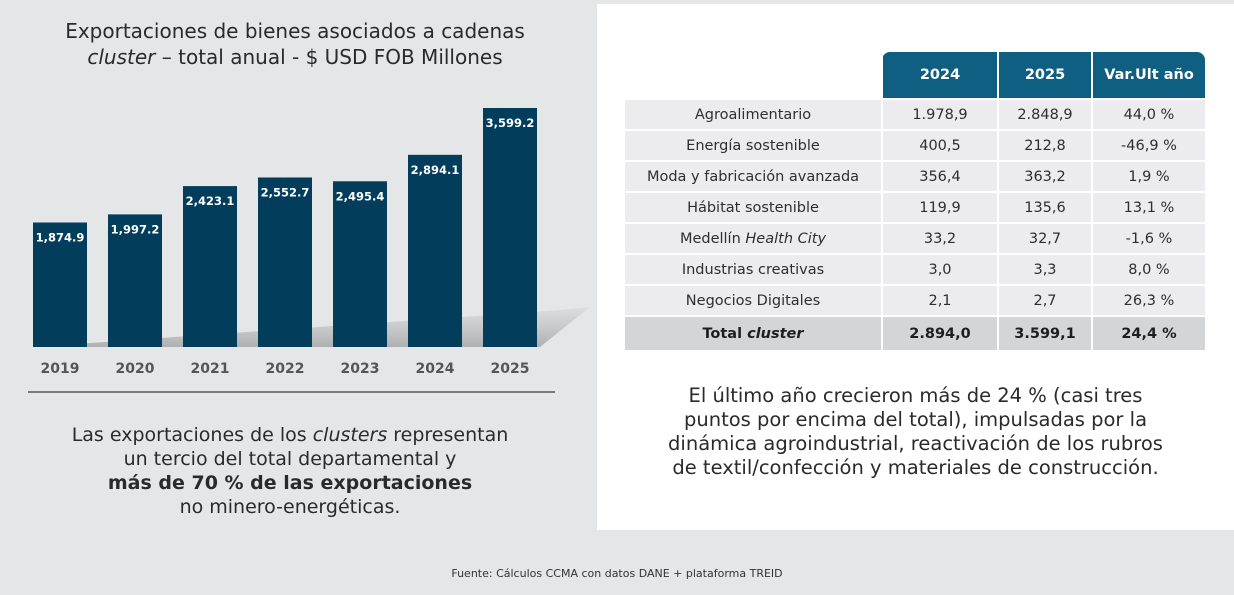 This screenshot has height=595, width=1234. Describe the element at coordinates (939, 332) in the screenshot. I see `total-2024: 2.894,0` at that location.